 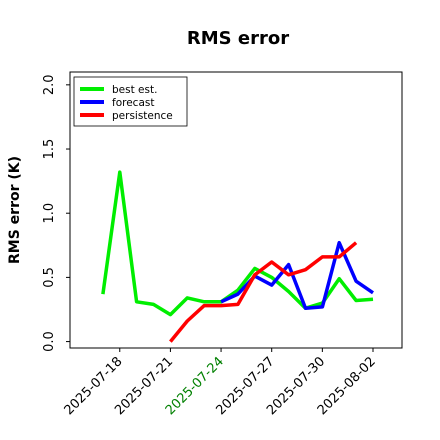 What do you see at coordinates (142, 116) in the screenshot?
I see `legend-label-persistence: persistence` at bounding box center [142, 116].